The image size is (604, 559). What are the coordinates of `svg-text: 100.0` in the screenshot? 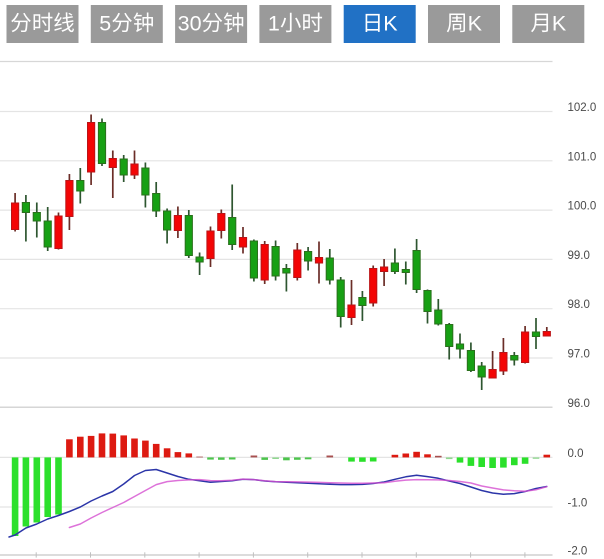 It's located at (582, 207).